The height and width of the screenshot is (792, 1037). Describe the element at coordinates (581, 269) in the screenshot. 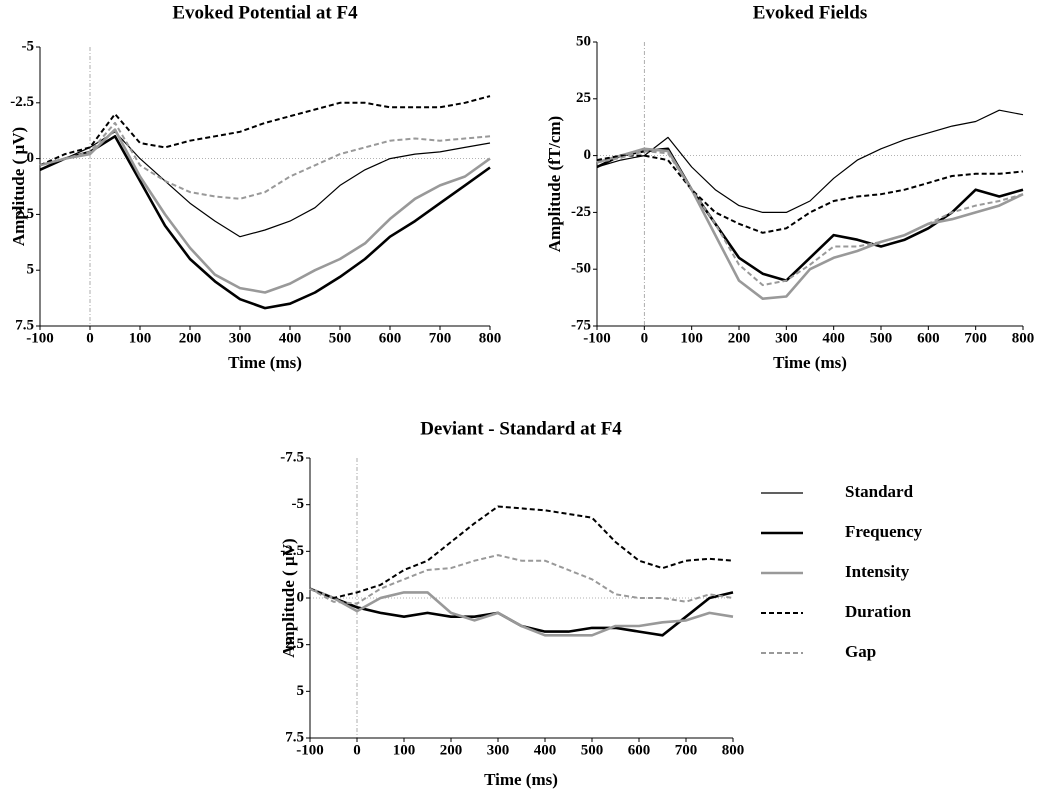

I see `y-tick-label: -50` at that location.